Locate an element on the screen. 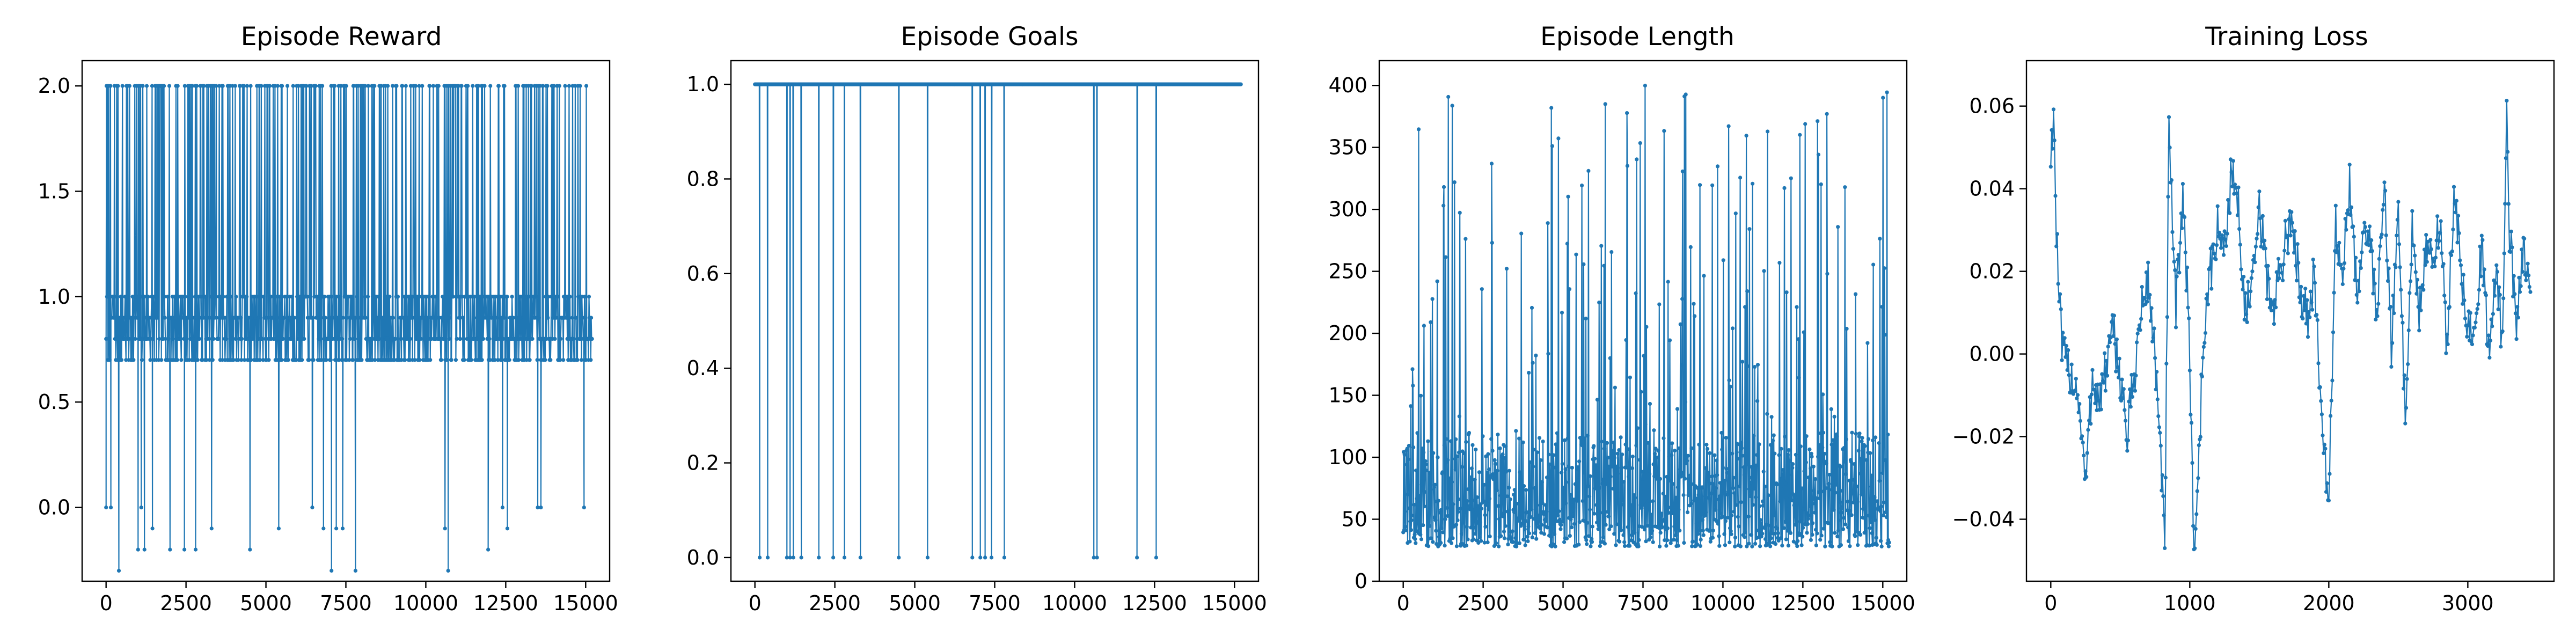 The image size is (2576, 644). x-tick-label: 0 is located at coordinates (2050, 603).